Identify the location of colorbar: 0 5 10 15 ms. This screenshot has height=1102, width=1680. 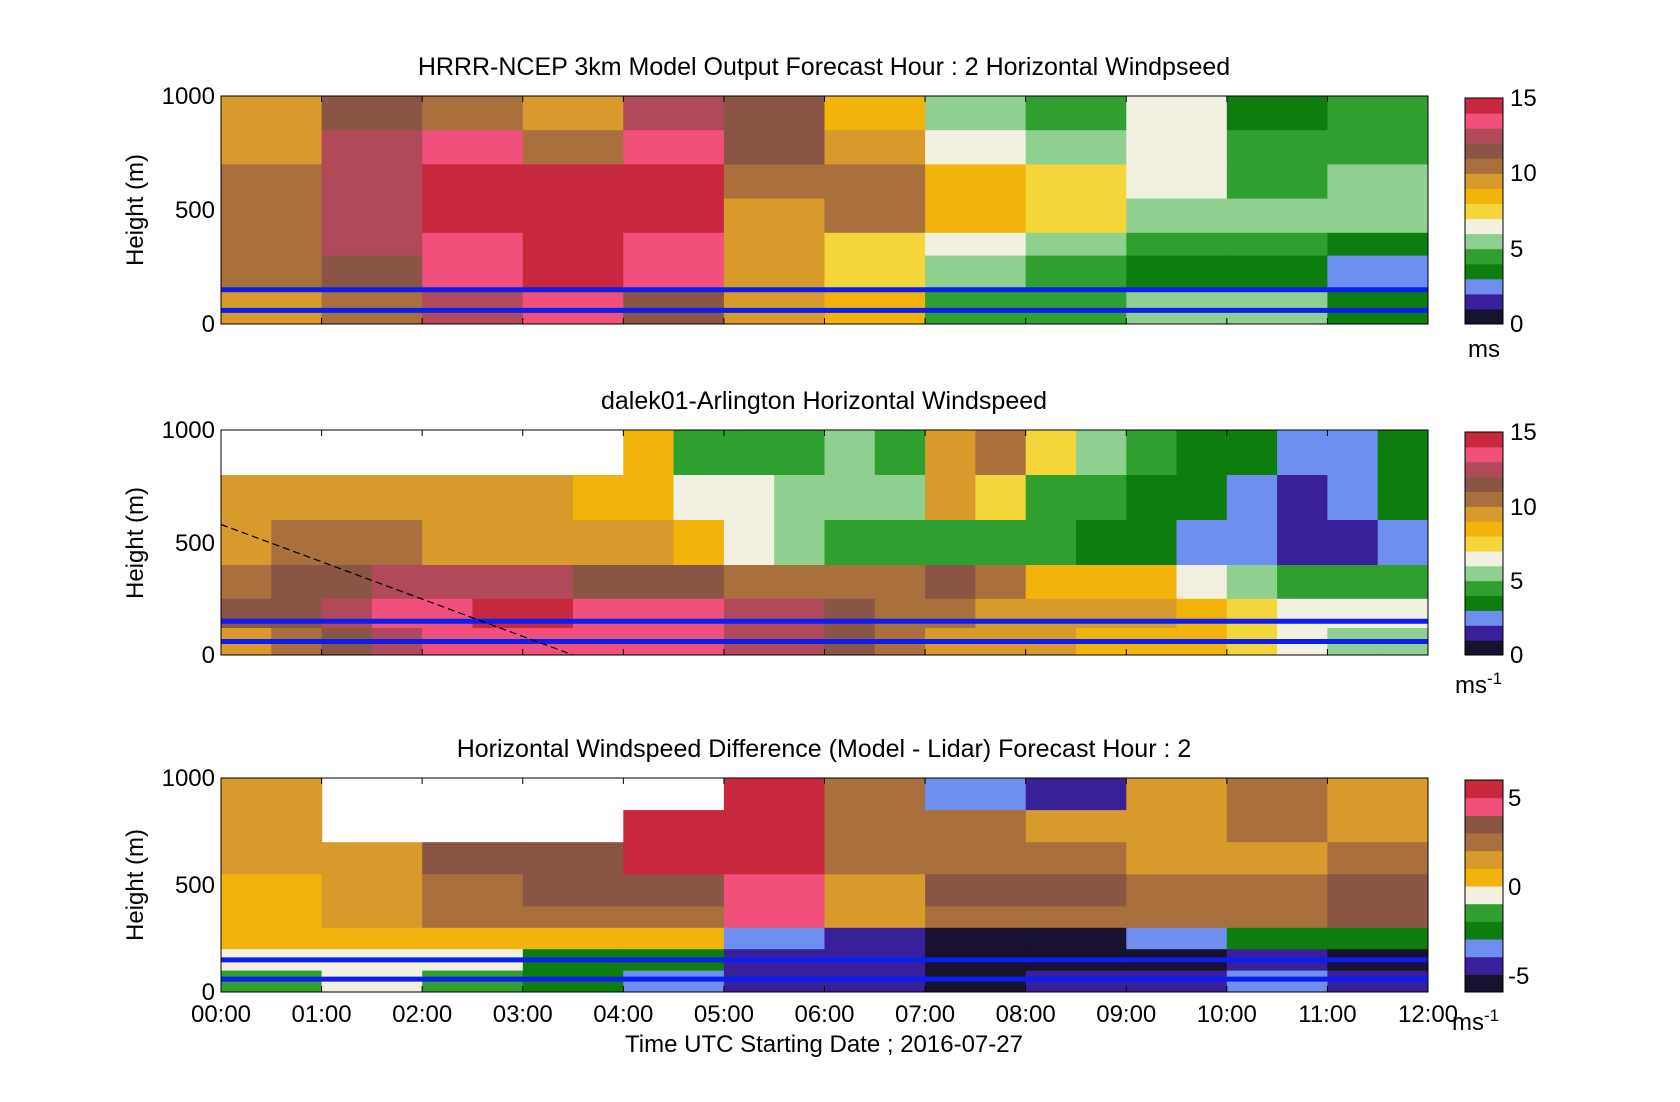
(1500, 224).